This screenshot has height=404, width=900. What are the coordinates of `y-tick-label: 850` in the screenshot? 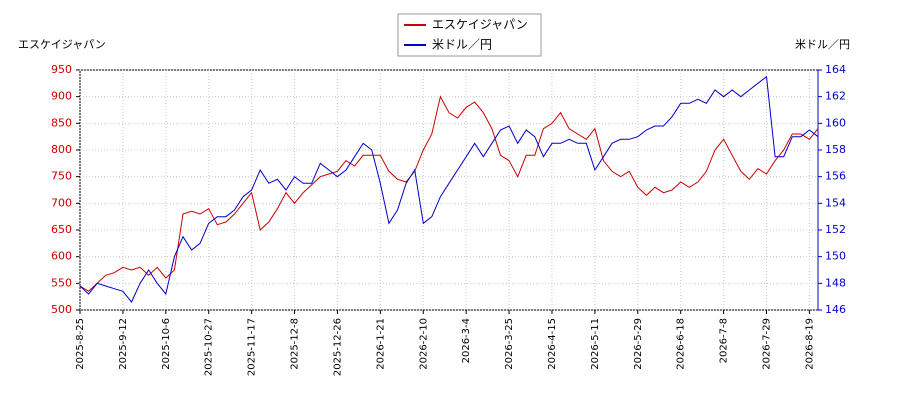 It's located at (61, 122).